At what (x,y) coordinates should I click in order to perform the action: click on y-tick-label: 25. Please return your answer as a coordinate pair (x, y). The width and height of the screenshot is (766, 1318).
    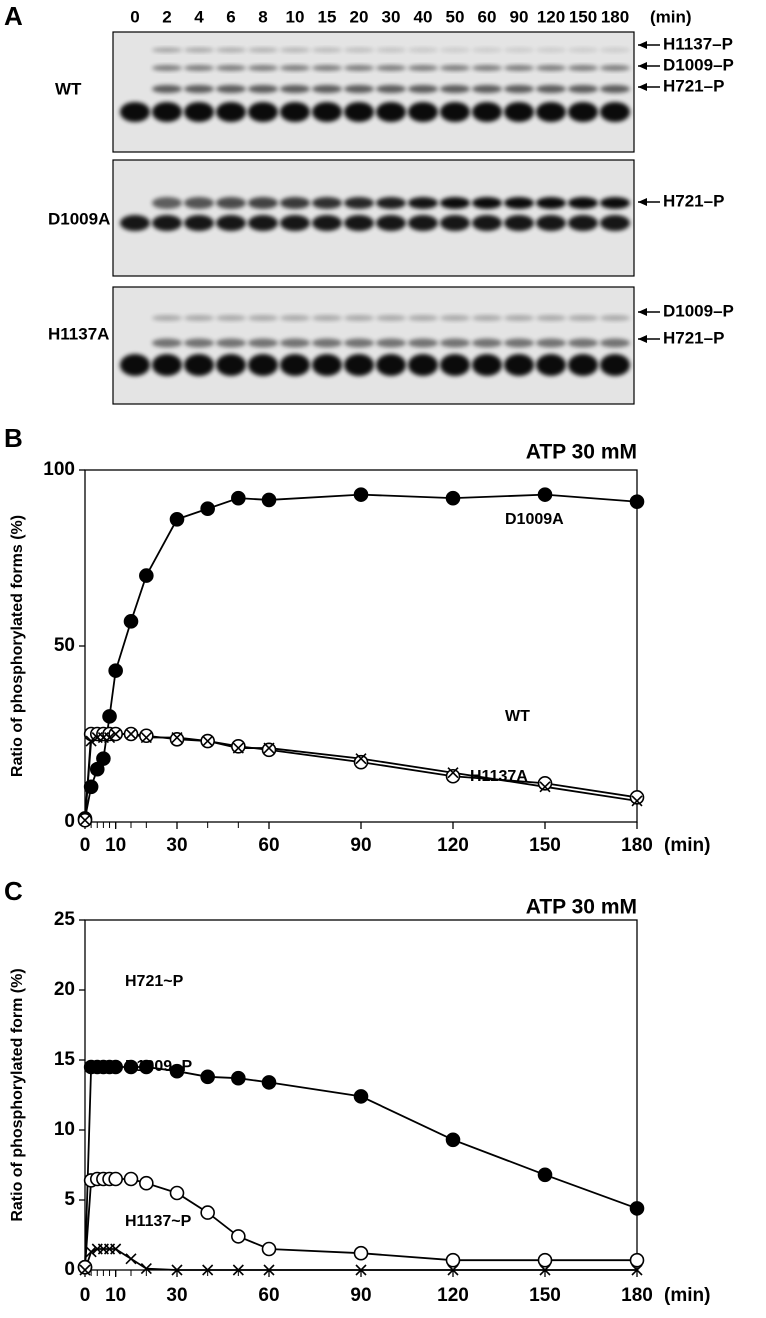
    Looking at the image, I should click on (65, 919).